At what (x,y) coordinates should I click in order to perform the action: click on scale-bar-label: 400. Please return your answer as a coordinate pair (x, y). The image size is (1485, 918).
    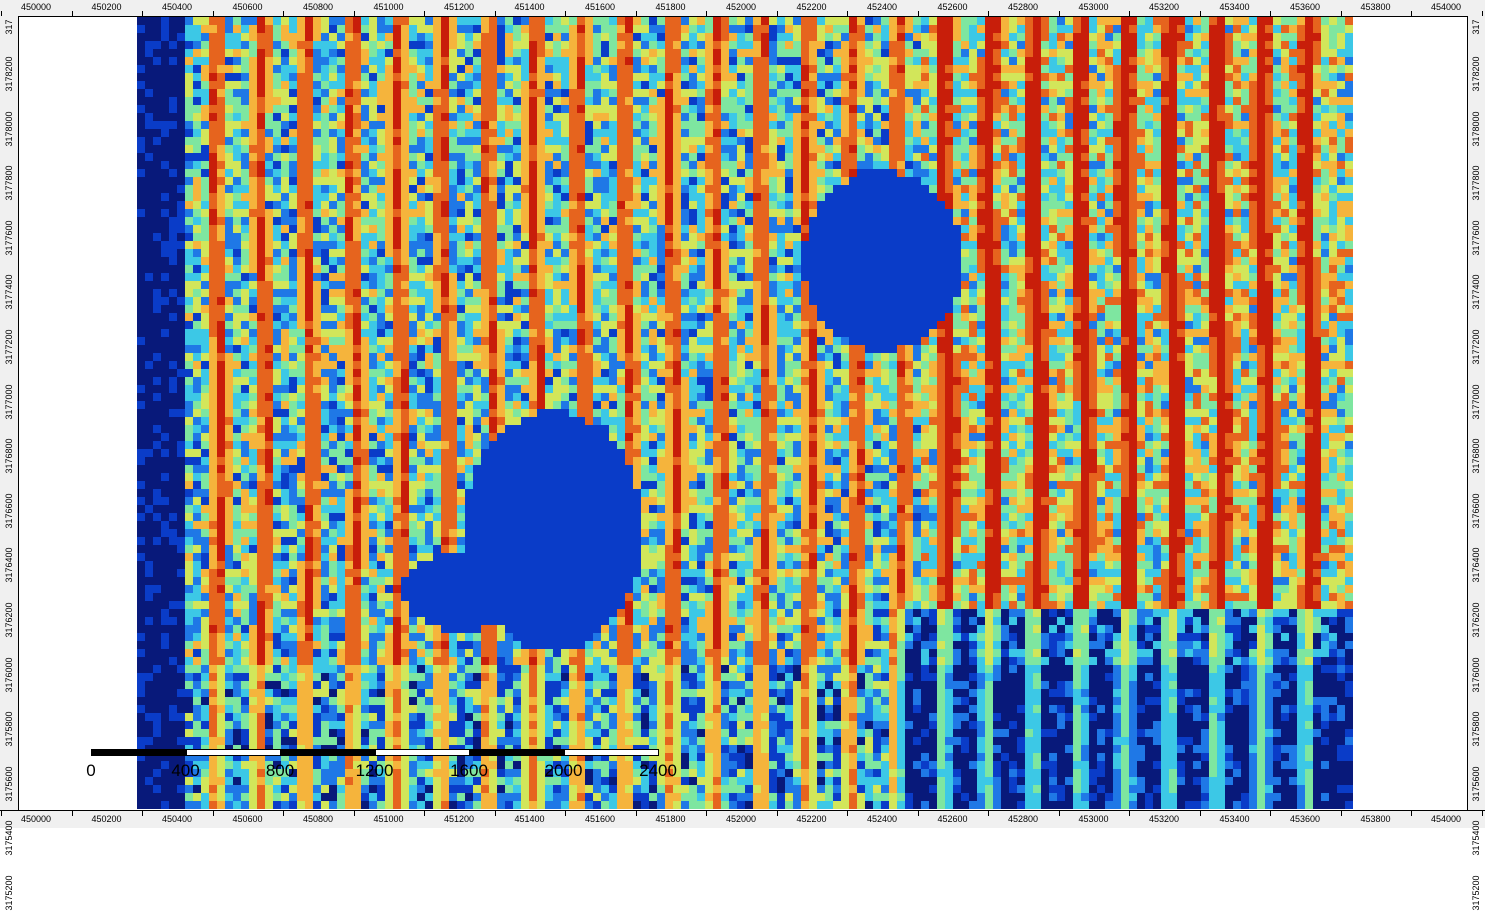
    Looking at the image, I should click on (185, 771).